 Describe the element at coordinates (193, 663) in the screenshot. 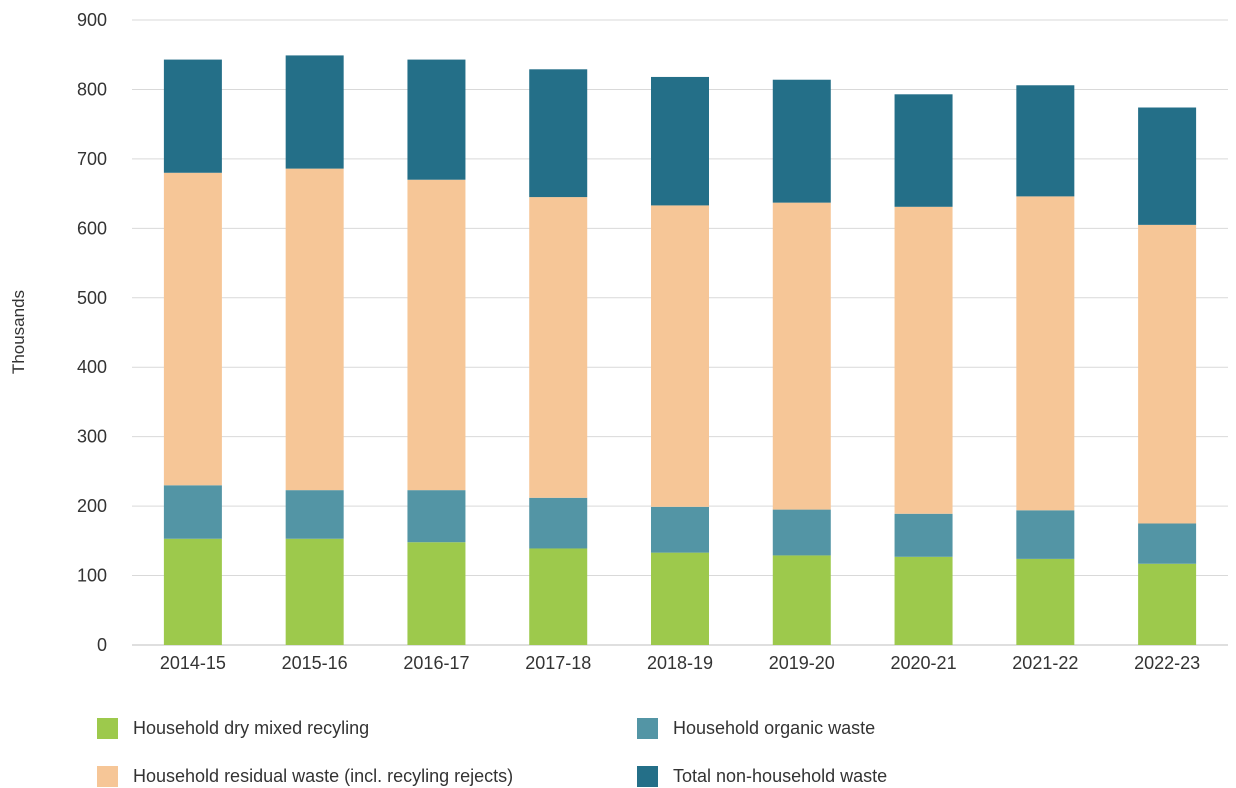

I see `x-tick-label: 2014-15` at that location.